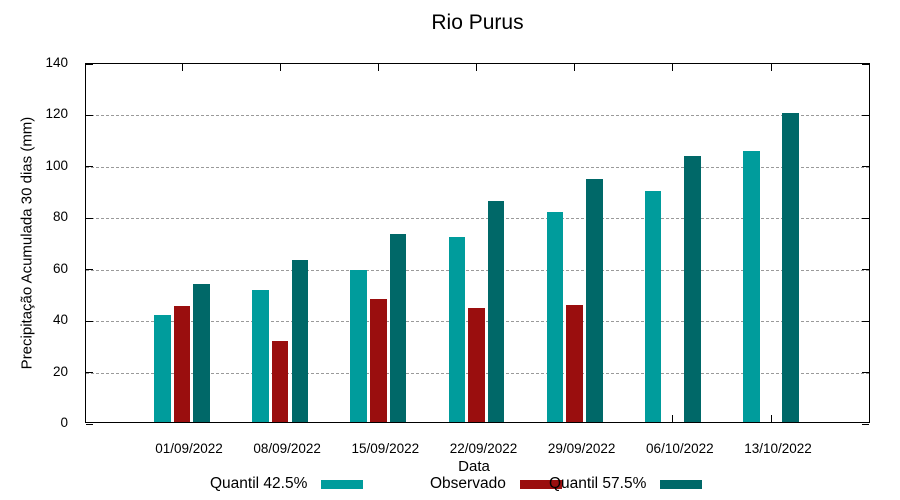 This screenshot has width=900, height=500. What do you see at coordinates (56, 62) in the screenshot?
I see `y-tick-label: 140` at bounding box center [56, 62].